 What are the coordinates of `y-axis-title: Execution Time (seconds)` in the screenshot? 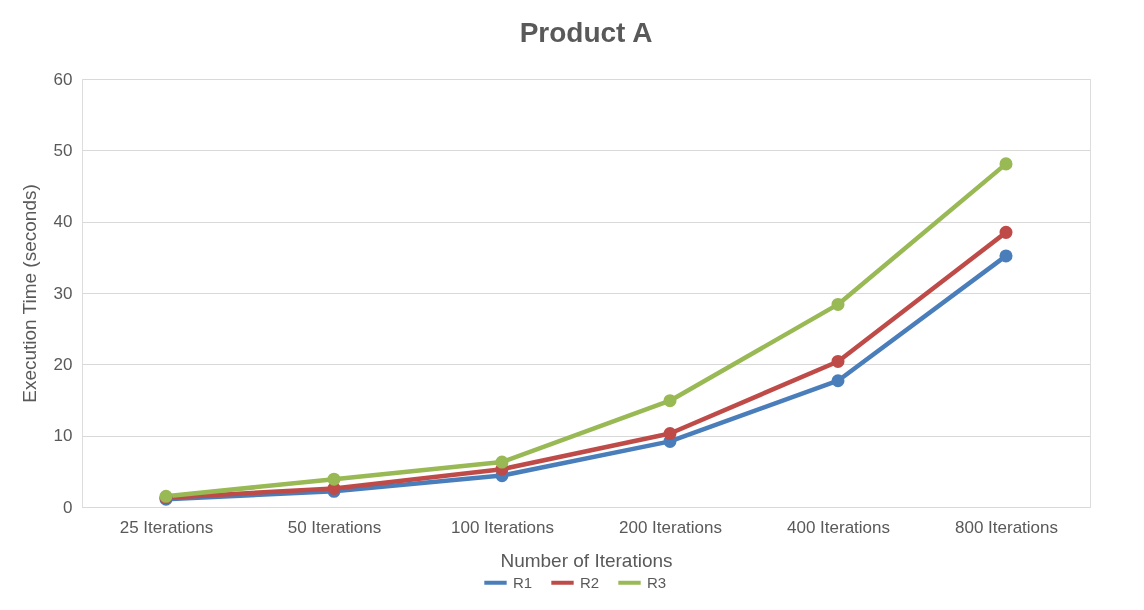 It's located at (29, 293).